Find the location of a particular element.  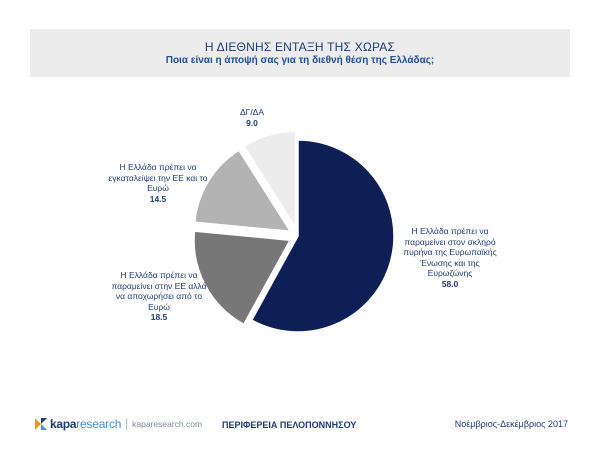

region-label: ΠΕΡΙΦΕΡΕΙΑ ΠΕΛΟΠΟΝΝΗΣΟΥ is located at coordinates (289, 425).